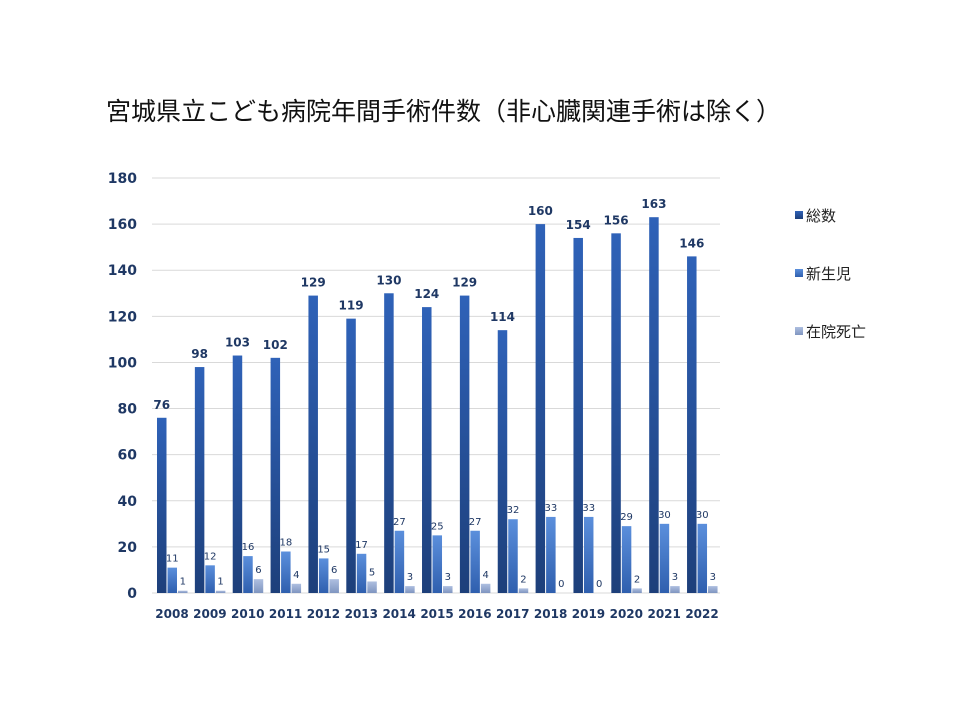 Image resolution: width=960 pixels, height=720 pixels. Describe the element at coordinates (361, 614) in the screenshot. I see `x-tick-label: 2013` at that location.